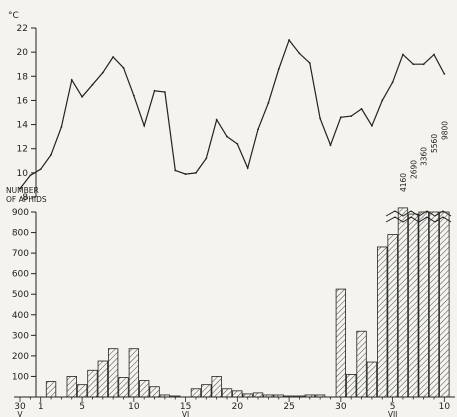 The width and height of the screenshot is (457, 417). Describe the element at coordinates (185, 413) in the screenshot. I see `month-label: VI` at that location.